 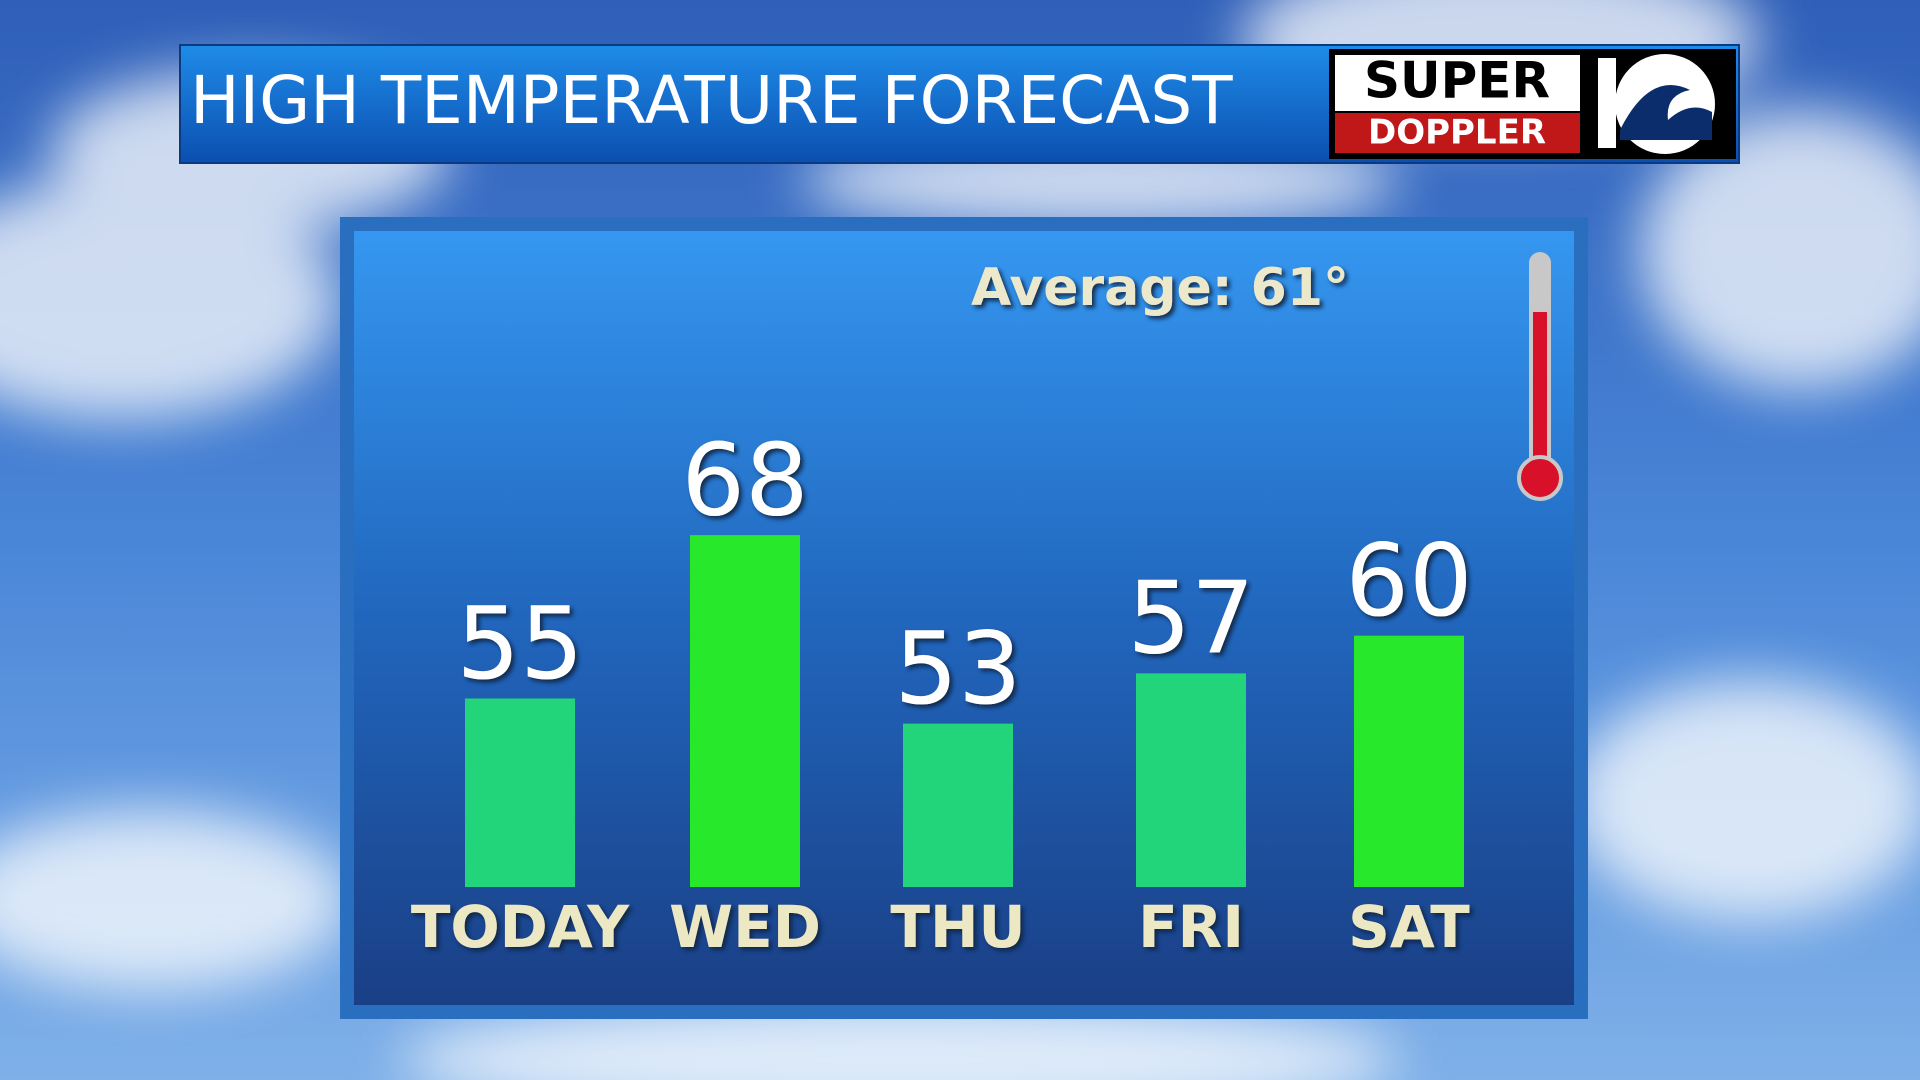 What do you see at coordinates (957, 927) in the screenshot?
I see `category-label: THU` at bounding box center [957, 927].